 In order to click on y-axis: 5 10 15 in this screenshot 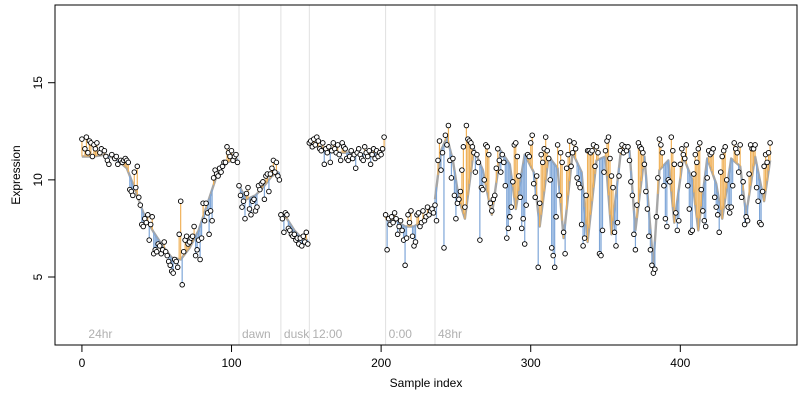, I will do `click(43, 178)`.